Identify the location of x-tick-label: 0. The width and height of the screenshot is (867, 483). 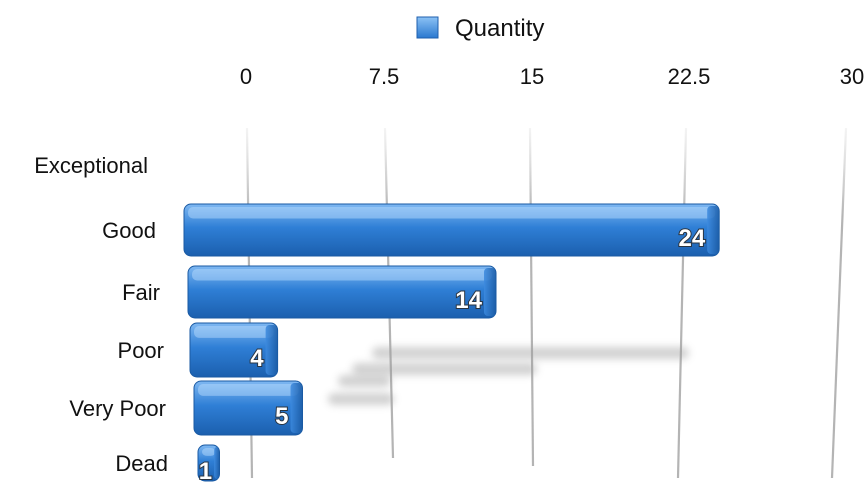
(246, 76).